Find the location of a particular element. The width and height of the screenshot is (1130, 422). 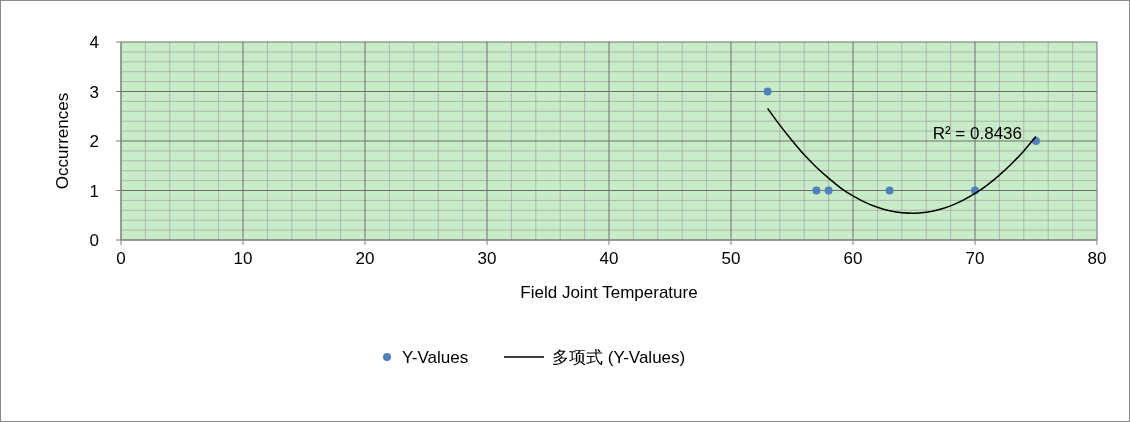

y-tick-label: 2 is located at coordinates (94, 141).